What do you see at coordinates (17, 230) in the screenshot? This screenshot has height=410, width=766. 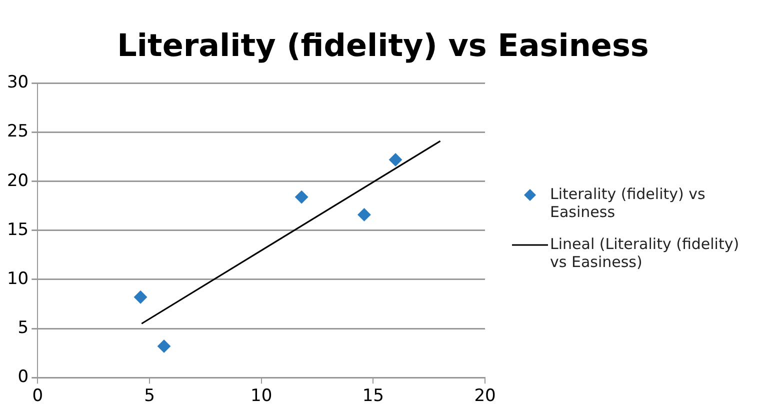 I see `y-tick-label: 15` at bounding box center [17, 230].